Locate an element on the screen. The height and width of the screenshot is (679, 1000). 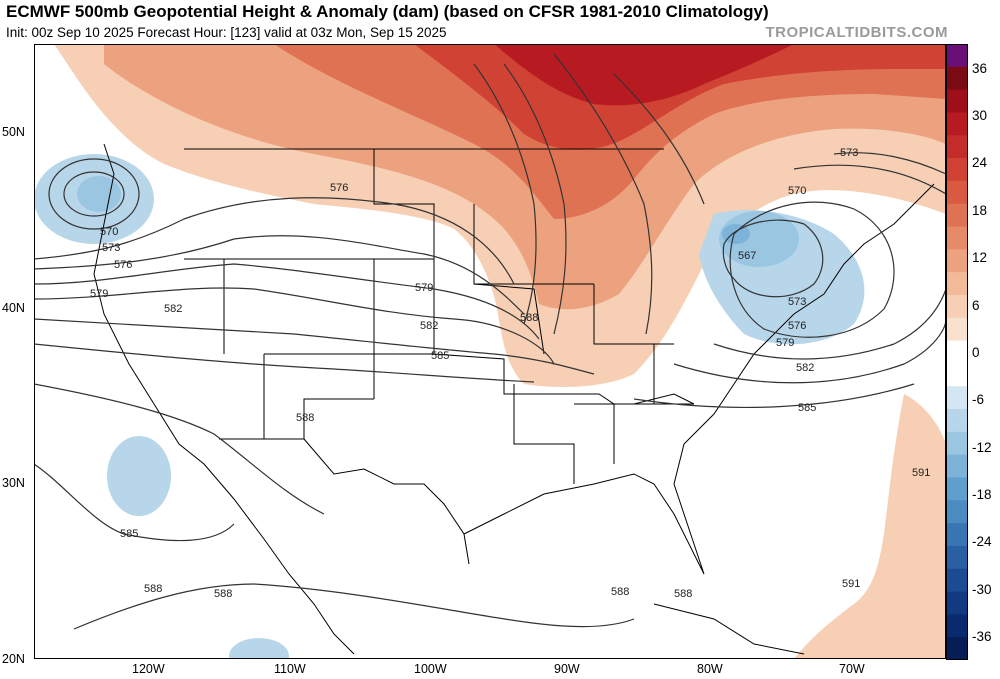
colorbar-label: 18 is located at coordinates (980, 210).